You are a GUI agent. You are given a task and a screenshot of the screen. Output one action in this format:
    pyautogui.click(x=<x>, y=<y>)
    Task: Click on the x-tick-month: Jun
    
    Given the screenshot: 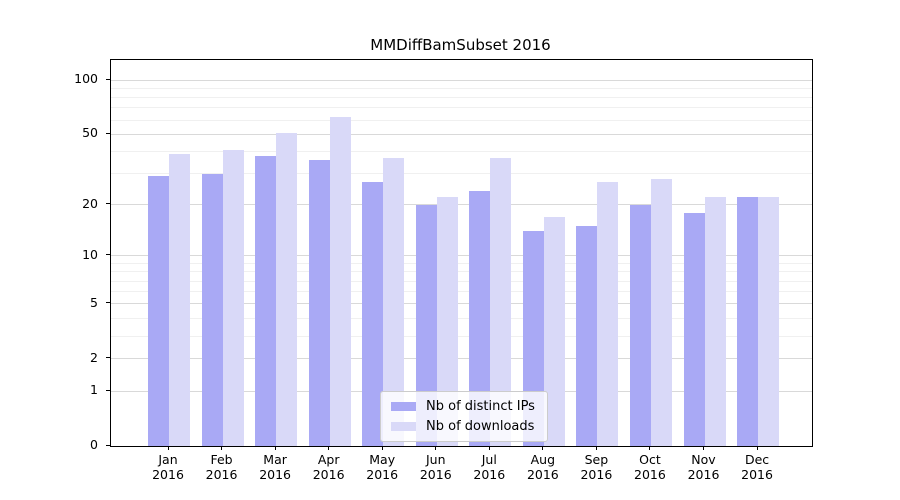 What is the action you would take?
    pyautogui.click(x=435, y=459)
    